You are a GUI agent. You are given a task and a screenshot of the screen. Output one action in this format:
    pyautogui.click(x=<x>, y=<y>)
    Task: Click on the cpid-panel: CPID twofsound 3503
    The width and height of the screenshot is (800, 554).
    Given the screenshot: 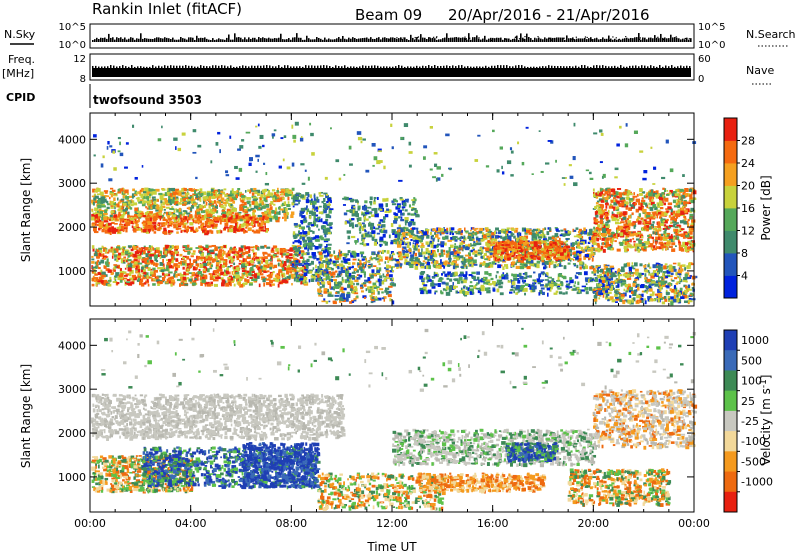 What is the action you would take?
    pyautogui.click(x=104, y=96)
    